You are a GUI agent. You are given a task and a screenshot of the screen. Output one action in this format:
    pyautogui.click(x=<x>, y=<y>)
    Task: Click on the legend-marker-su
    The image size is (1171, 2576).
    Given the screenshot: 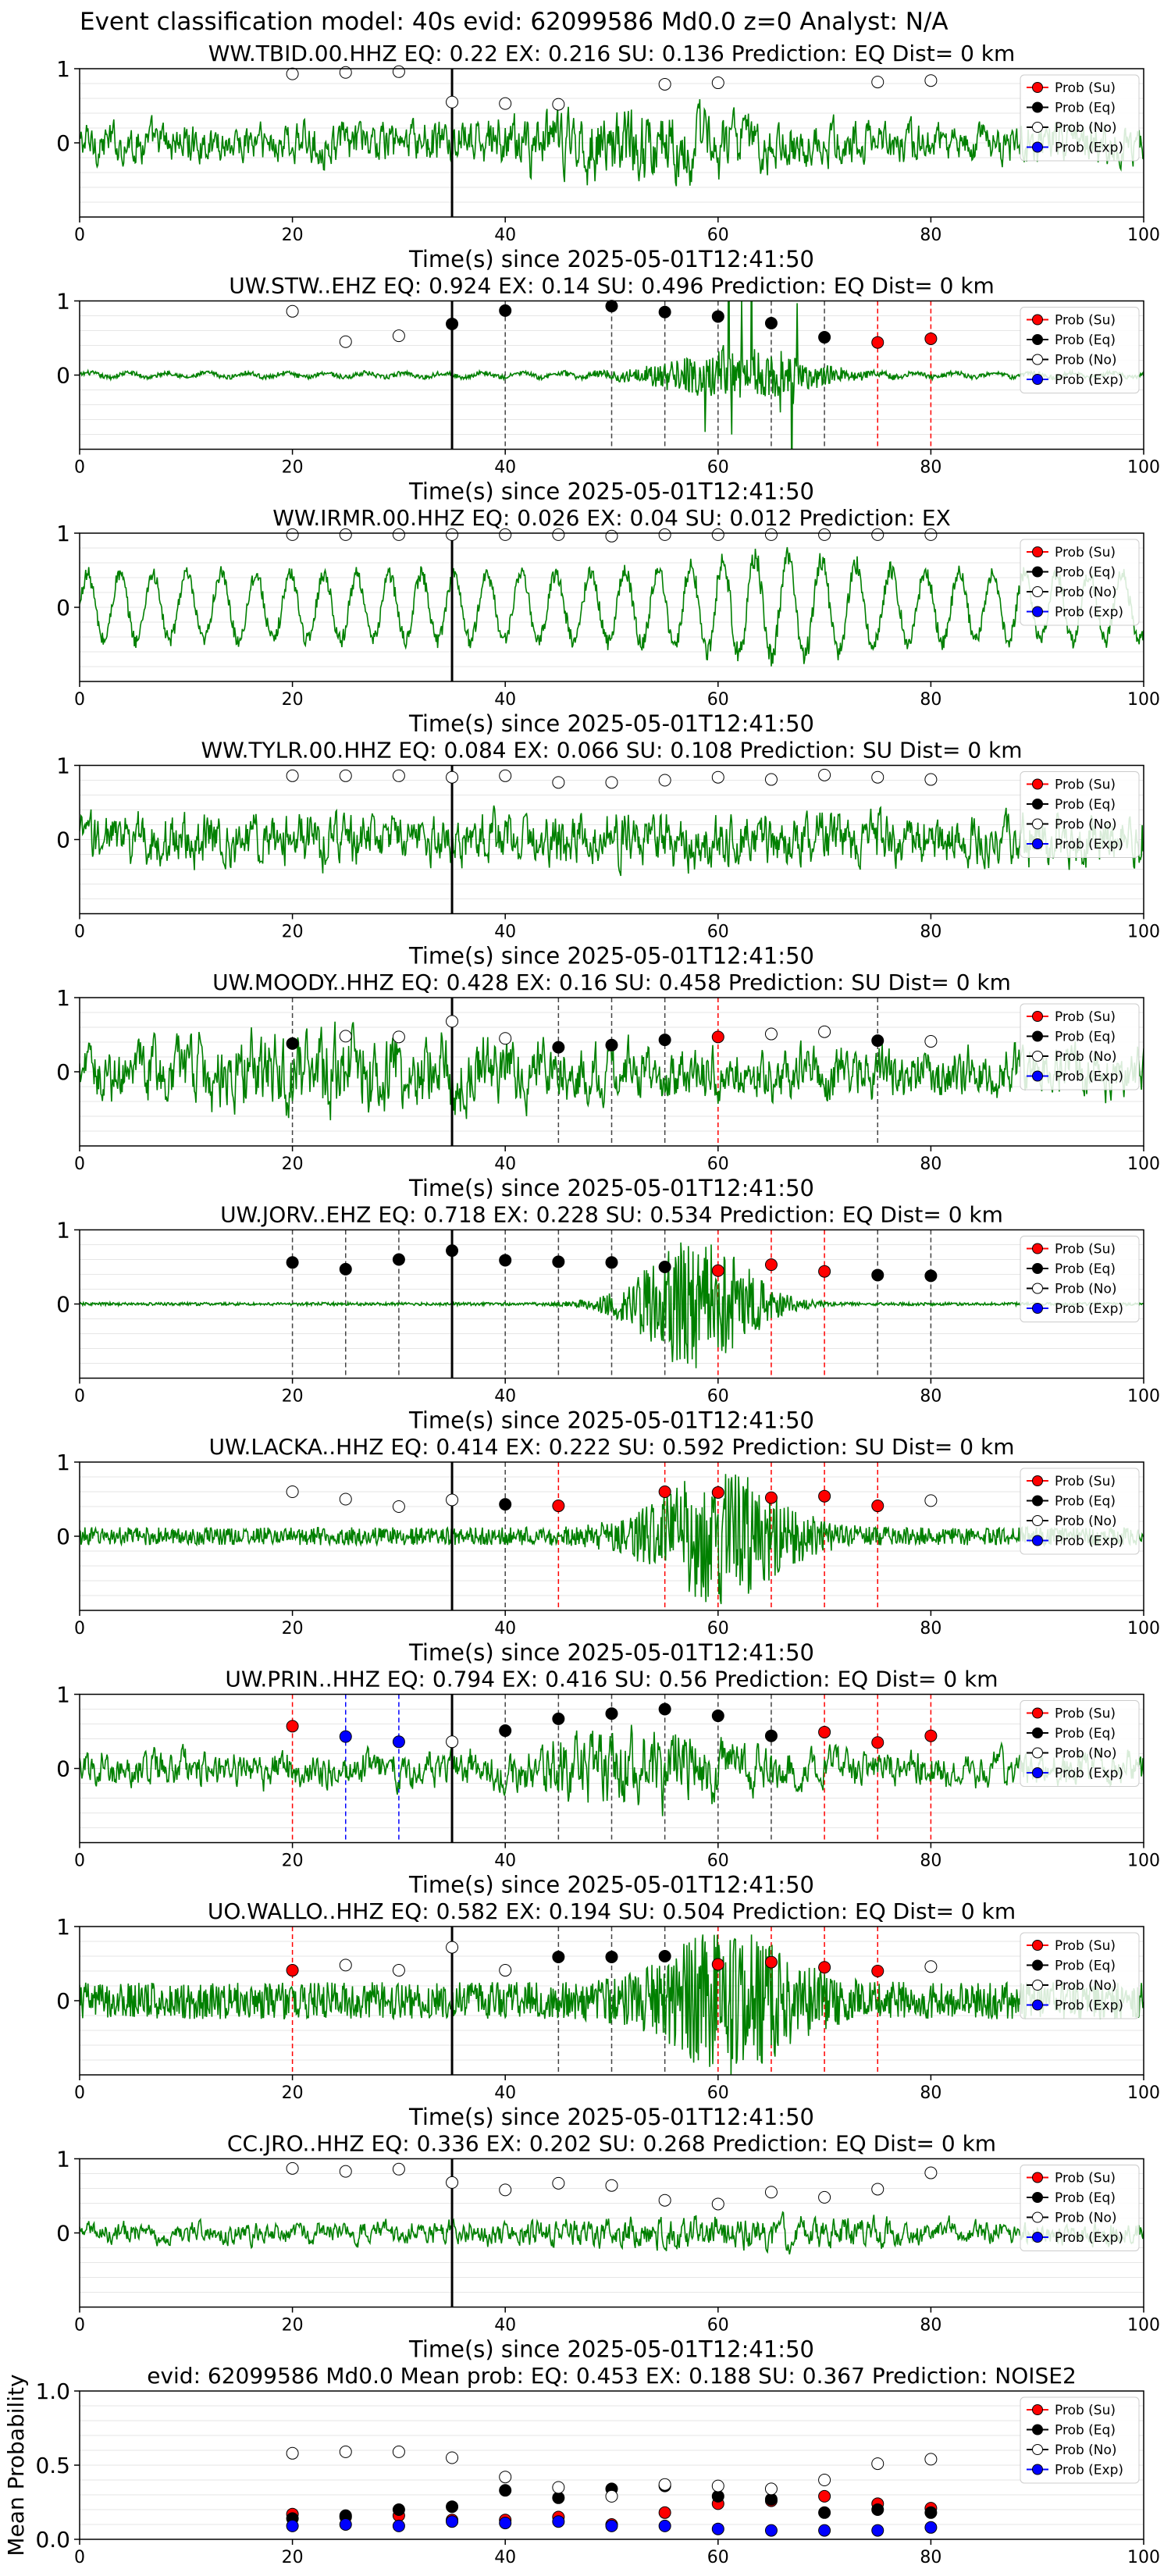 What is the action you would take?
    pyautogui.click(x=1037, y=1945)
    